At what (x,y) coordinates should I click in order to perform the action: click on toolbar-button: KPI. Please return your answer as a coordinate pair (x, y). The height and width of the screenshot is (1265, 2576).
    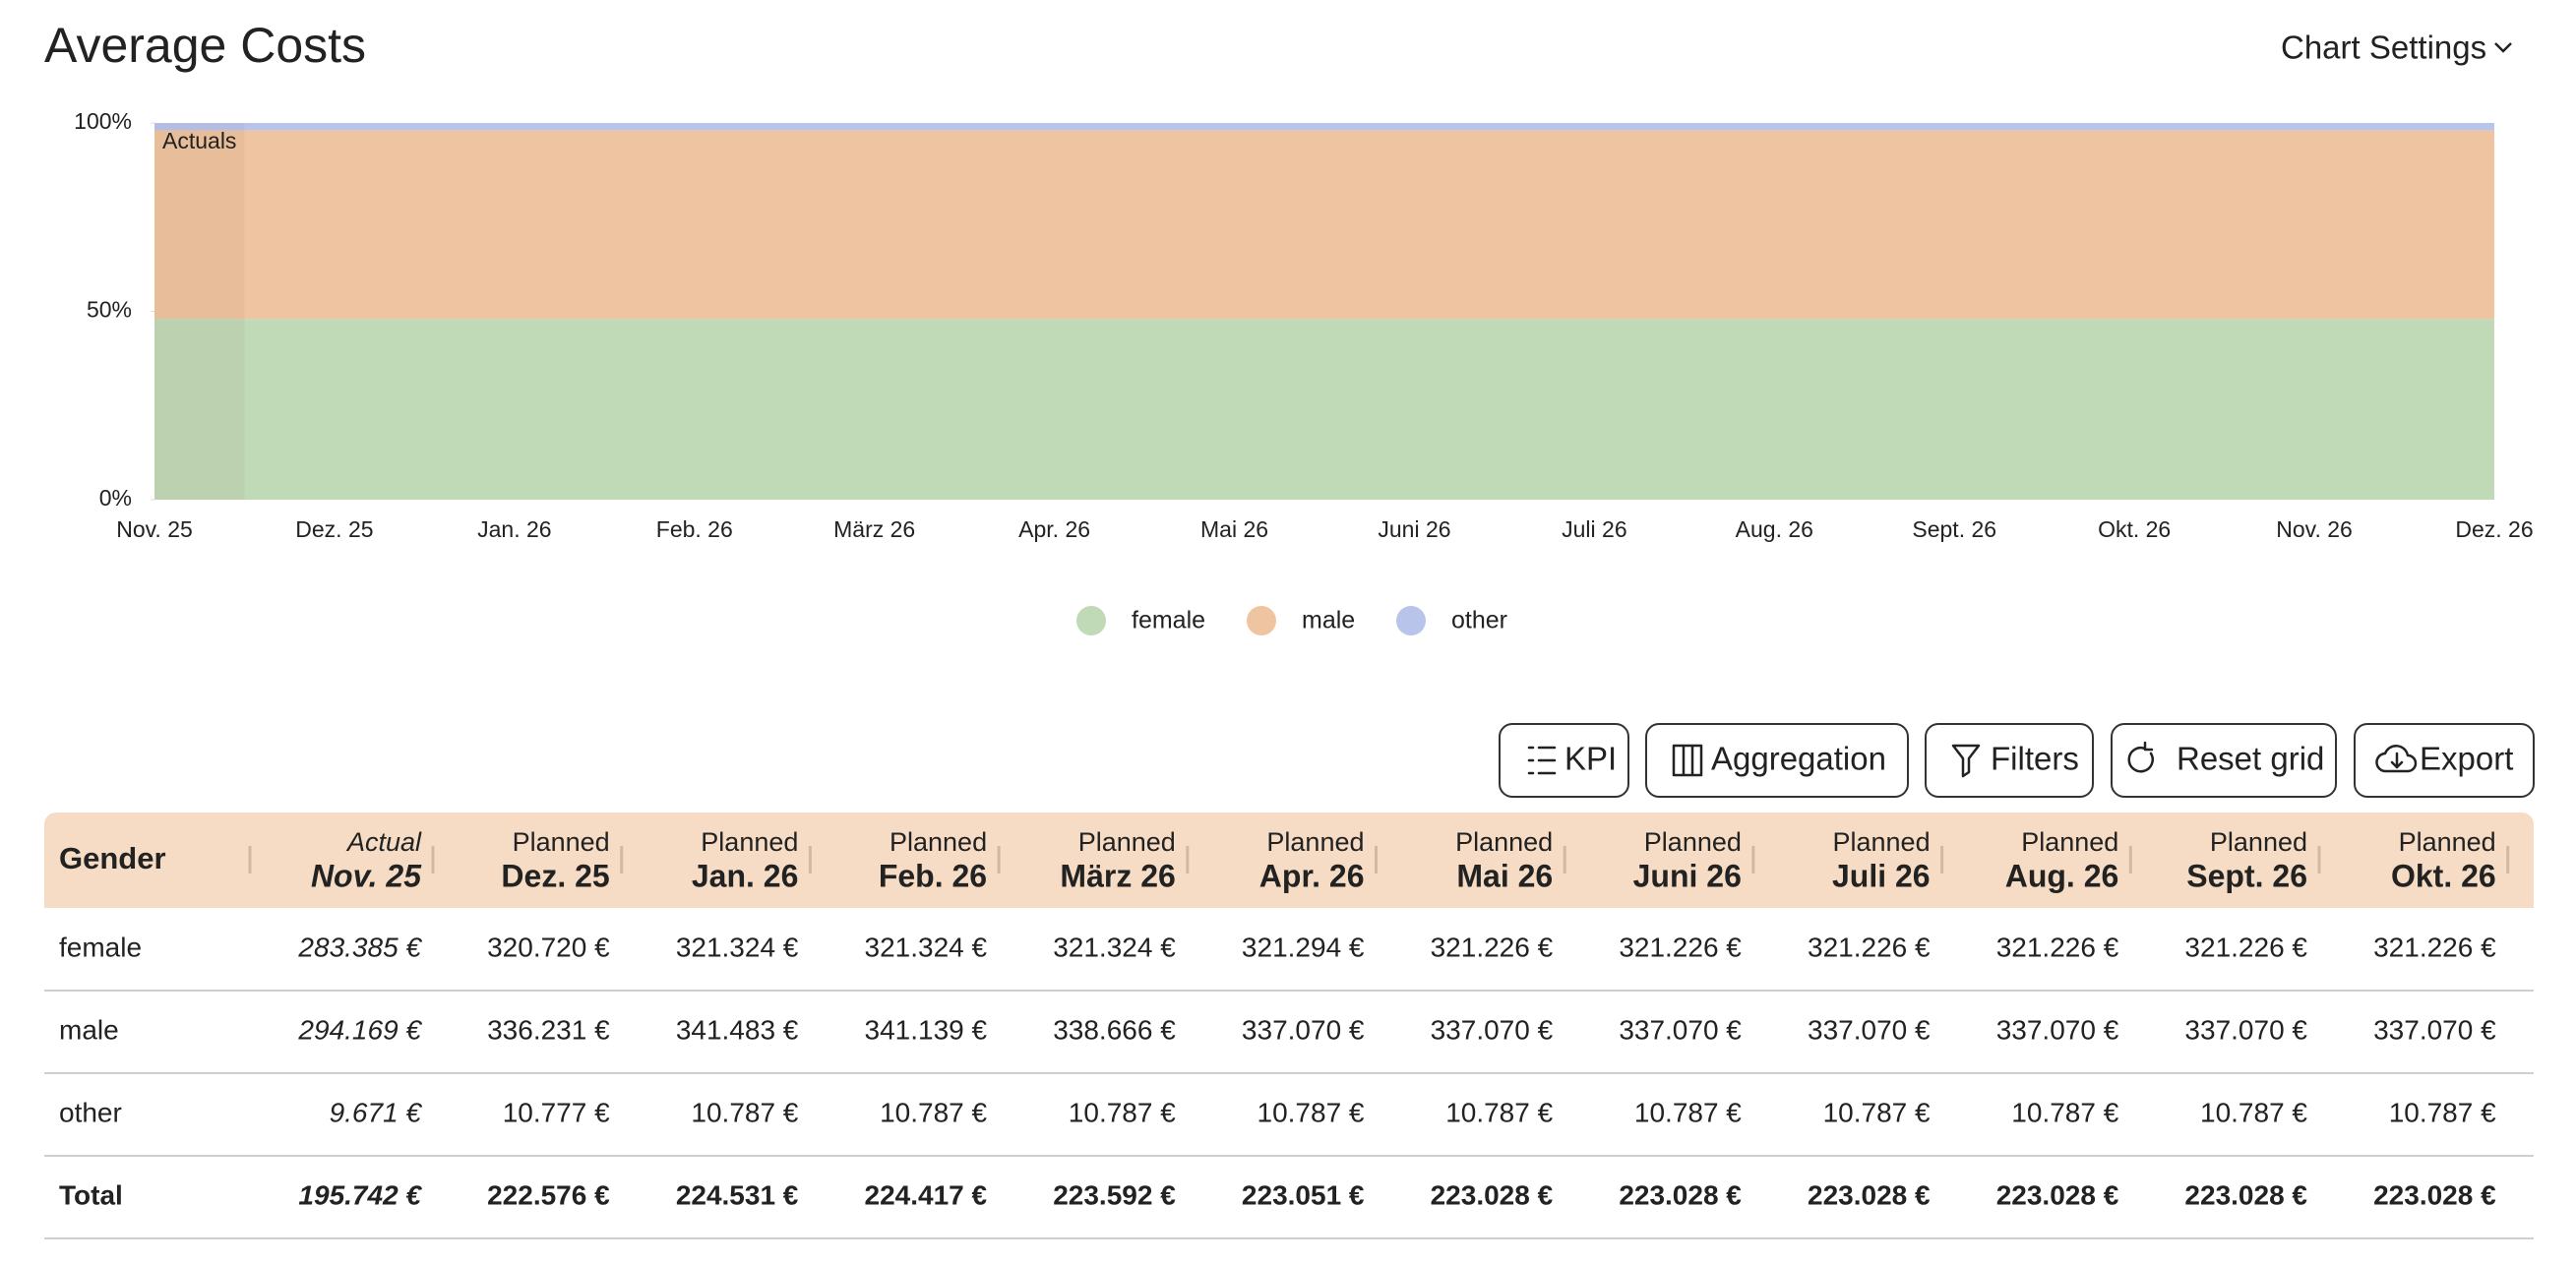
    Looking at the image, I should click on (1564, 760).